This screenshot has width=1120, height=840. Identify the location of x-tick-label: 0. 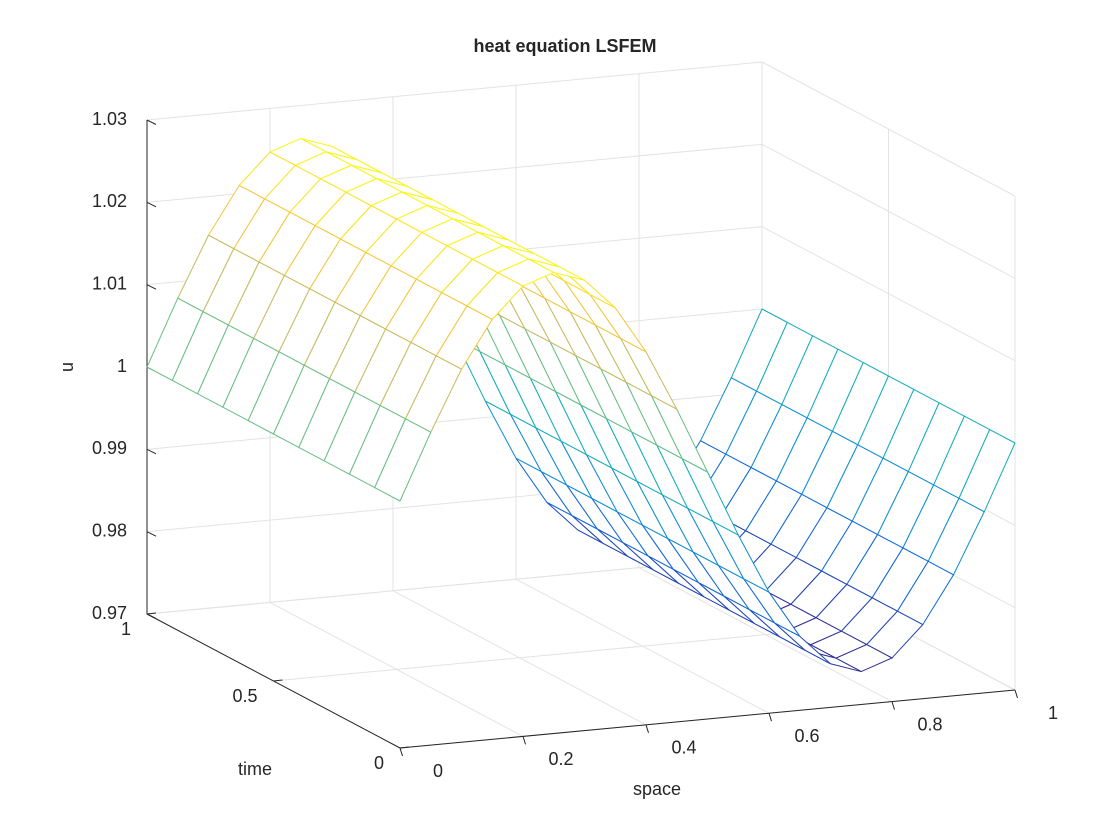
(438, 771).